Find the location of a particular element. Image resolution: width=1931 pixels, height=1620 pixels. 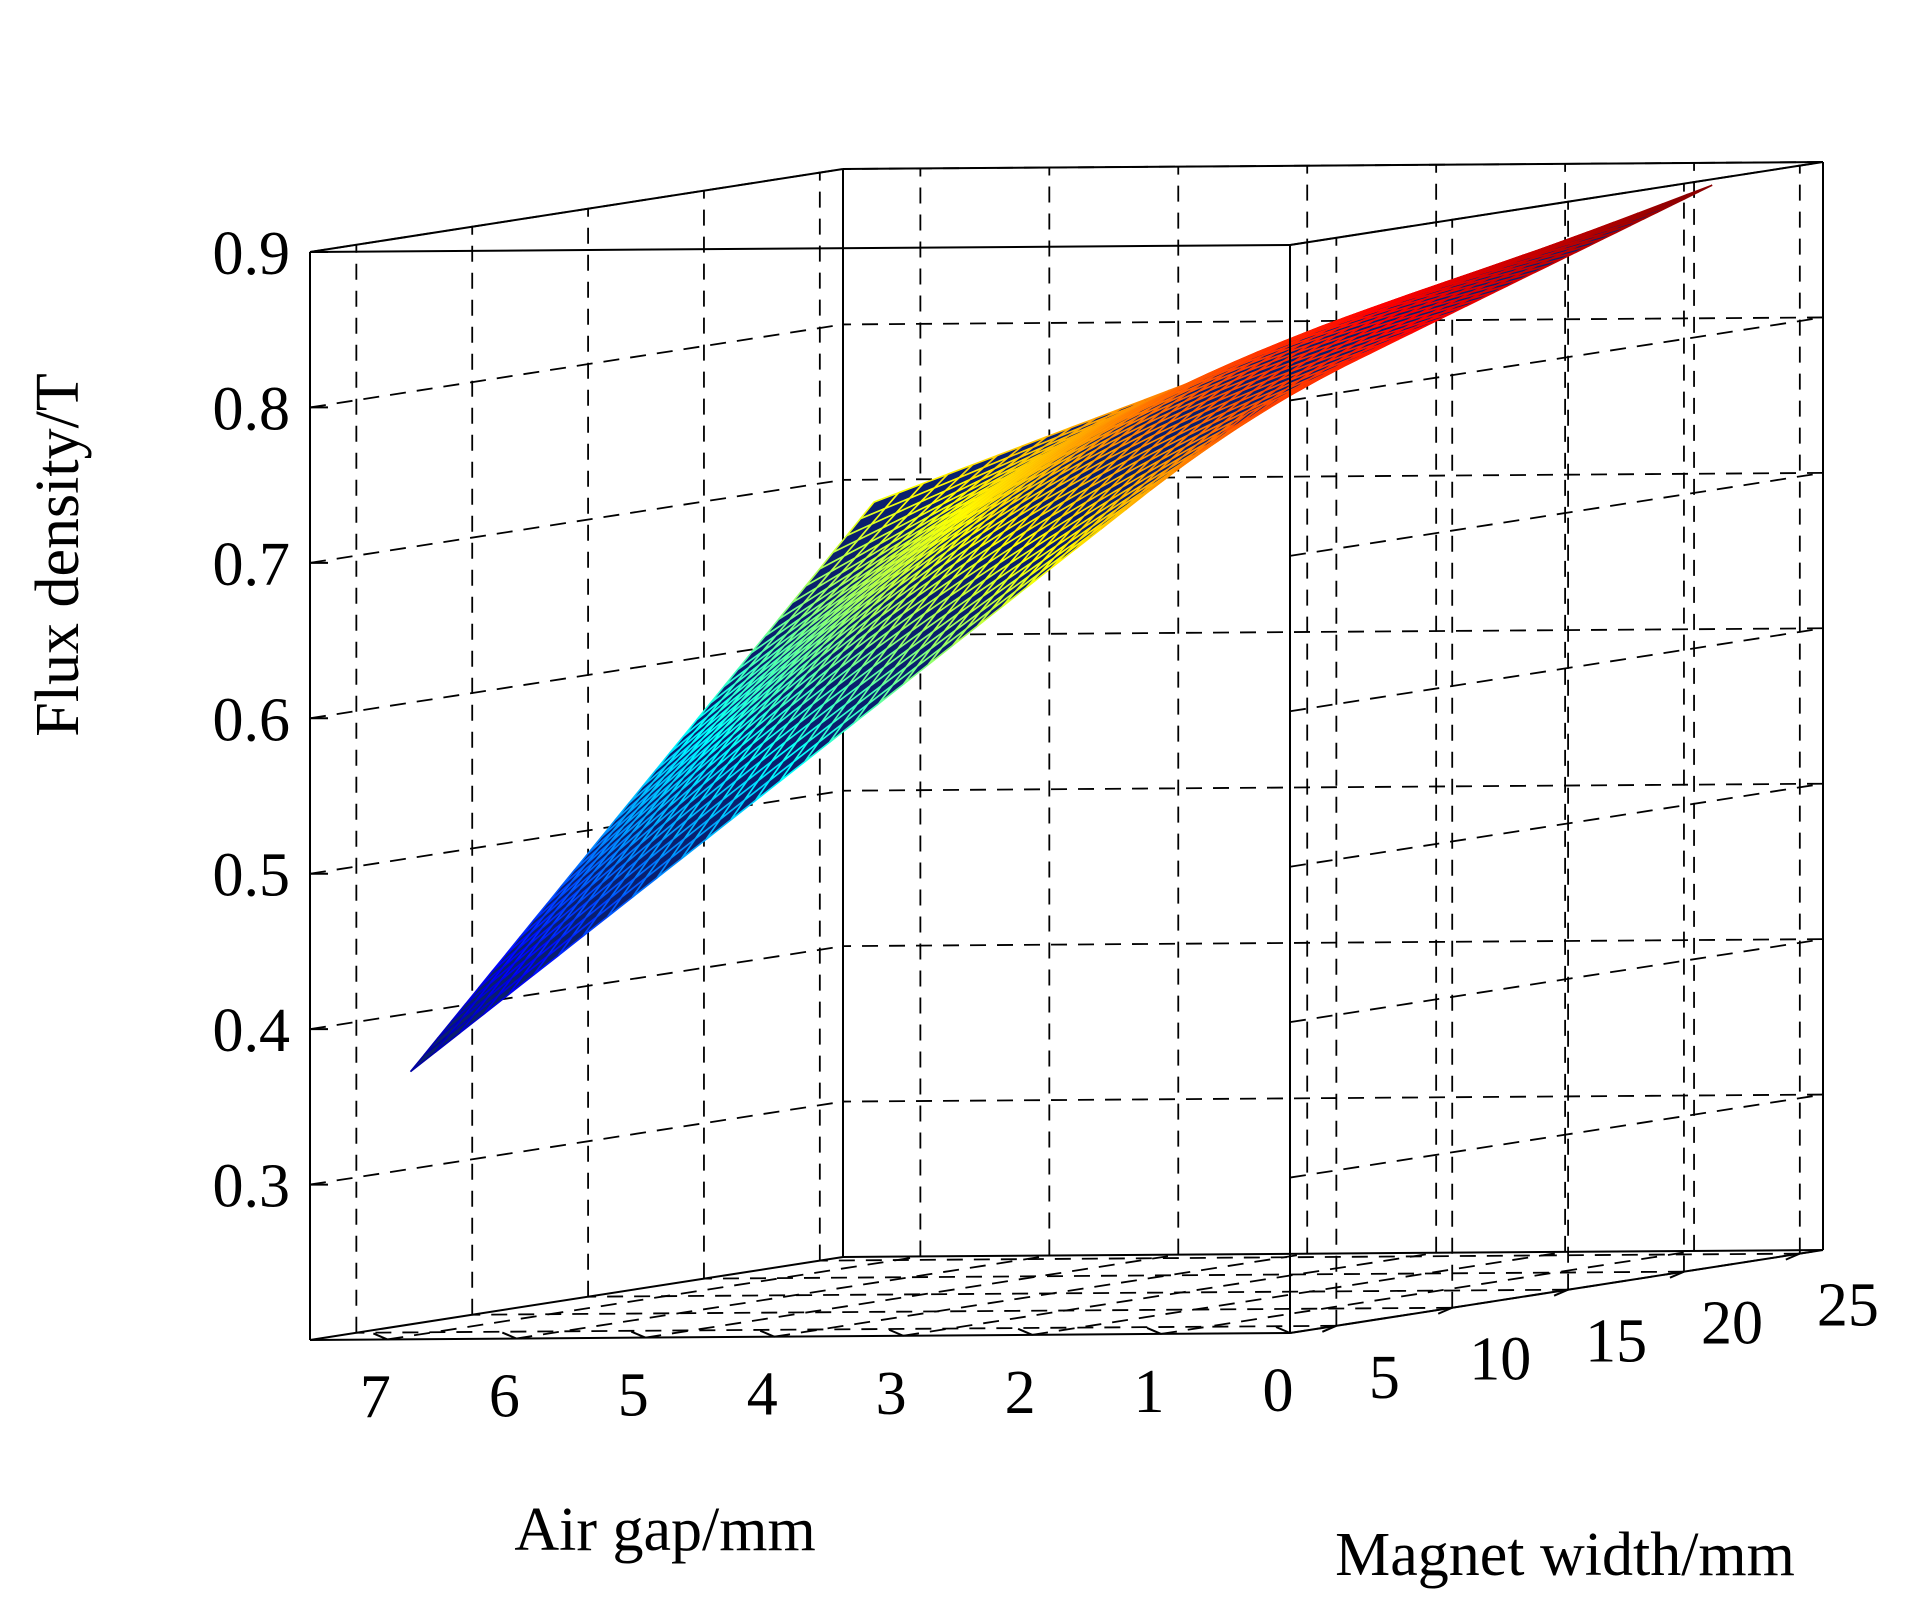

x-tick-label: 5 is located at coordinates (633, 1396).